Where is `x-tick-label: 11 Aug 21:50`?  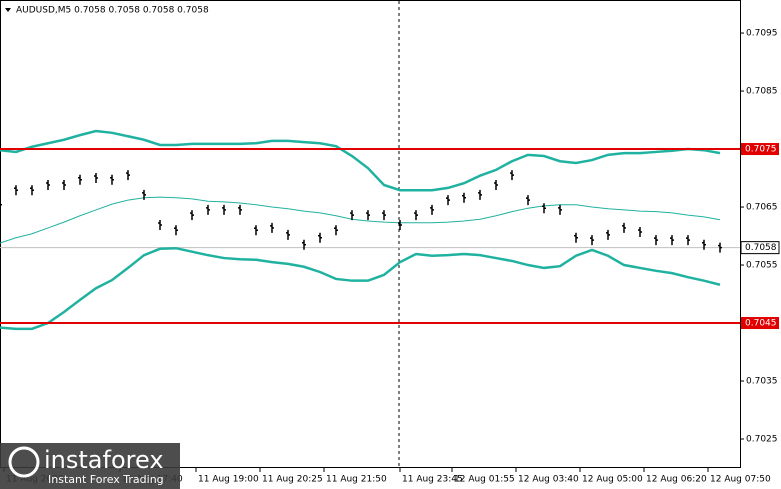 x-tick-label: 11 Aug 21:50 is located at coordinates (356, 480).